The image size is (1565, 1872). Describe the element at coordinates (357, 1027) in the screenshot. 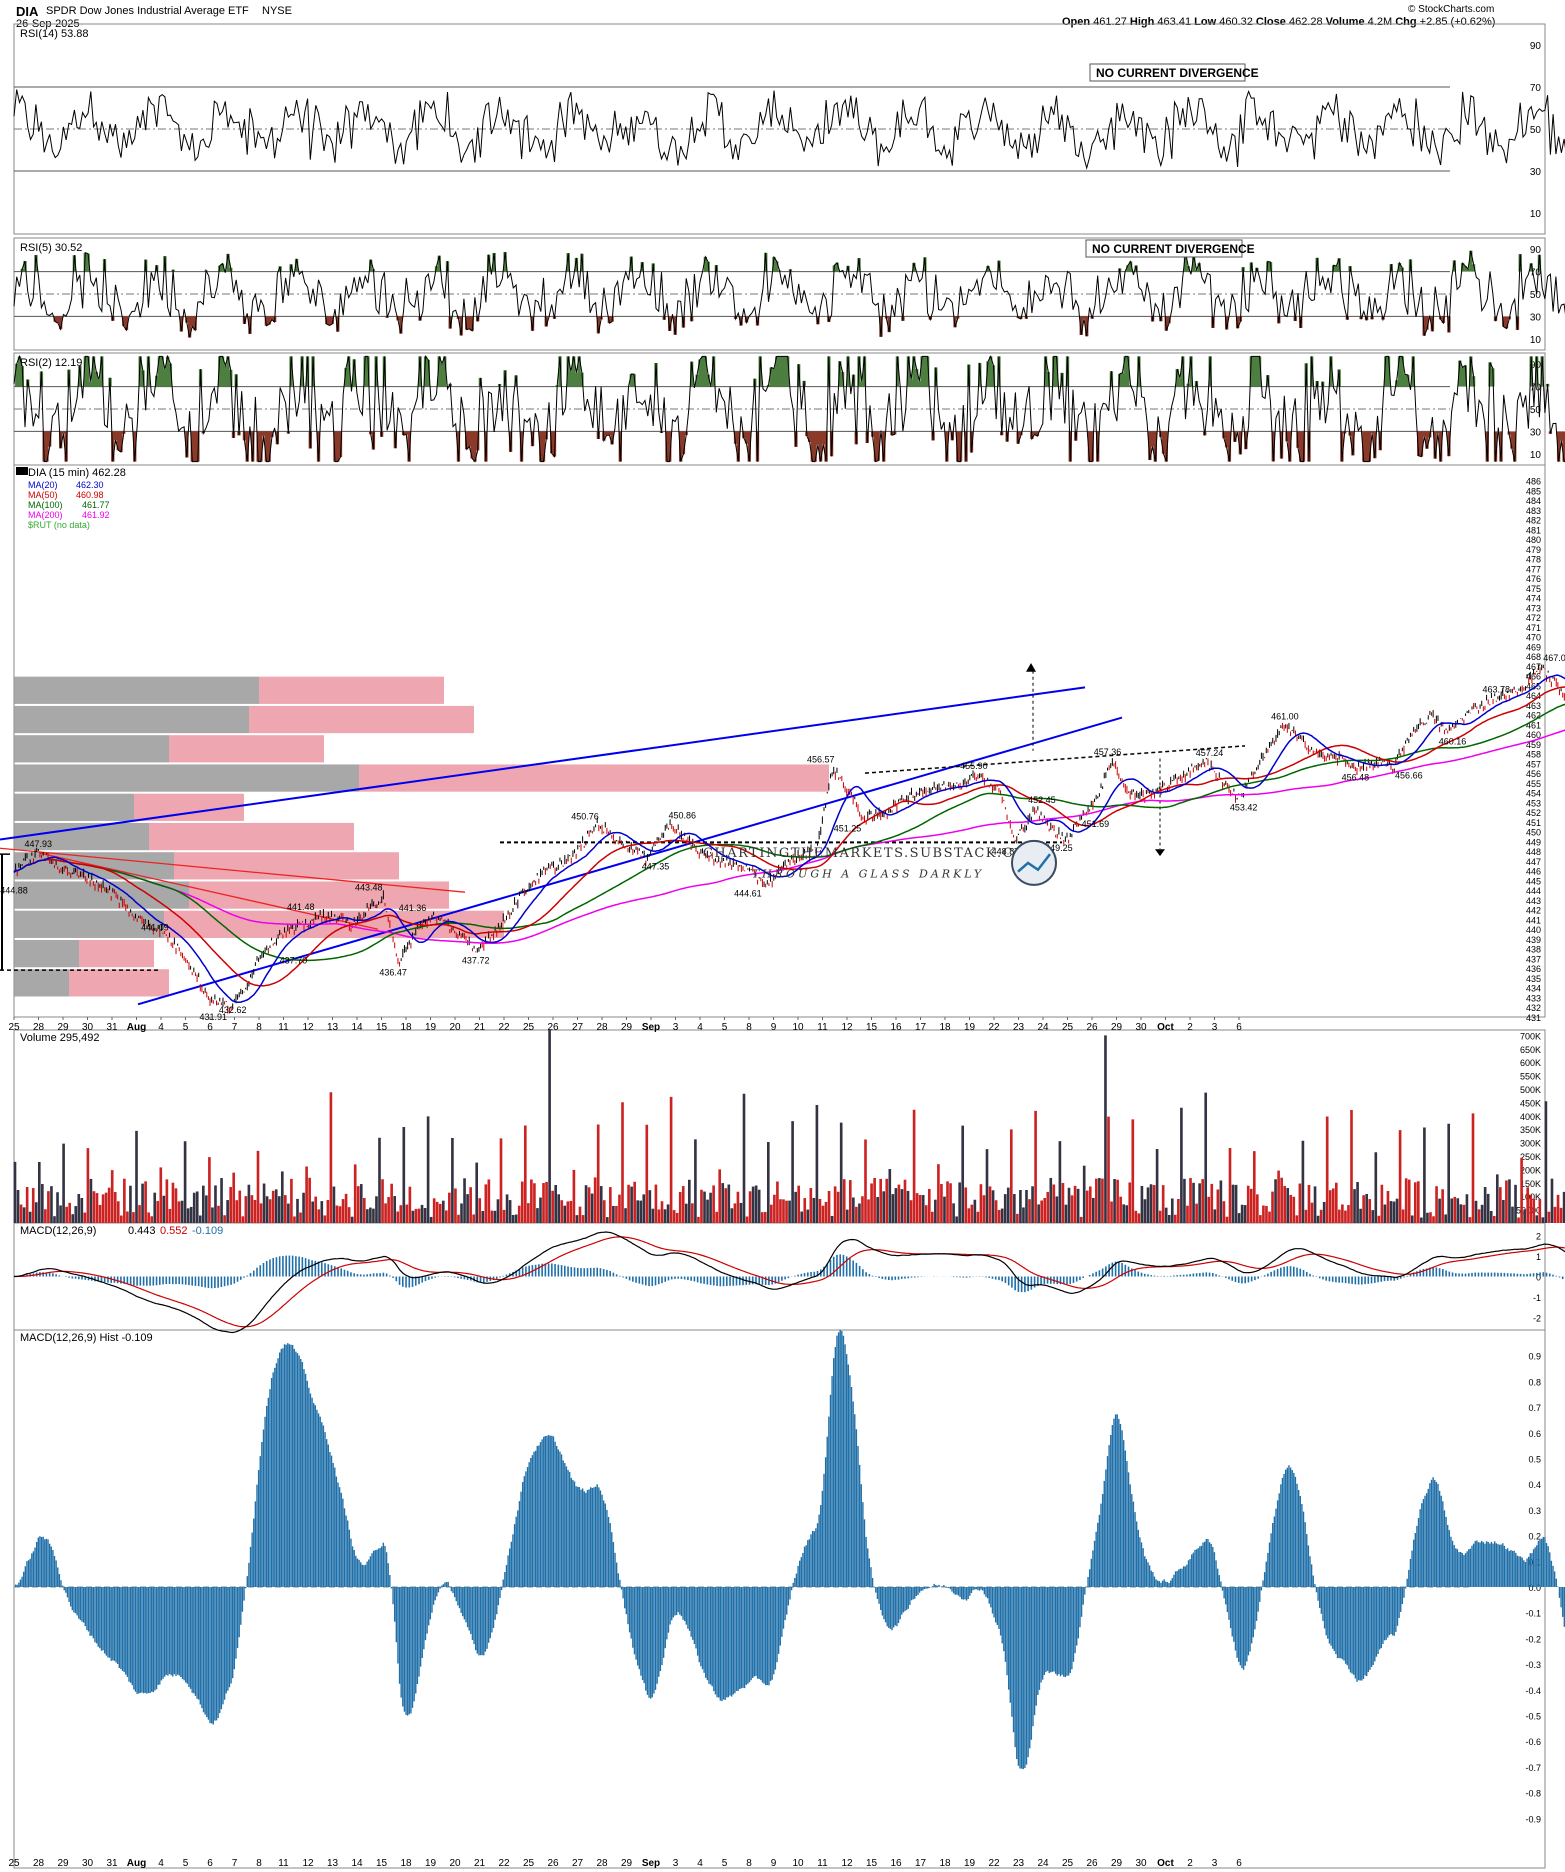

I see `x-axis-label: 14` at that location.